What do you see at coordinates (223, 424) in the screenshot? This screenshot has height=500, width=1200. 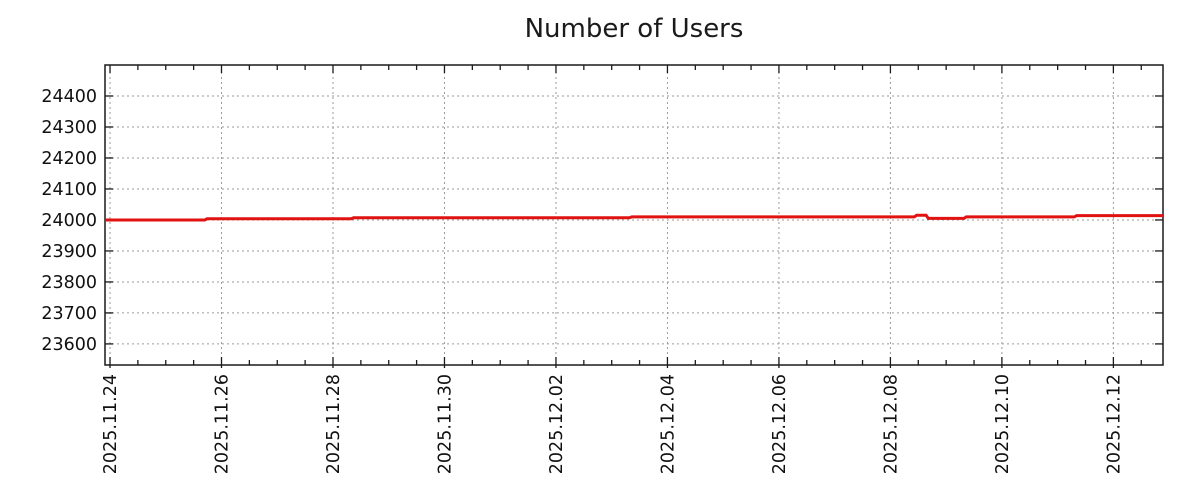 I see `x-tick-label: 2025.11.26` at bounding box center [223, 424].